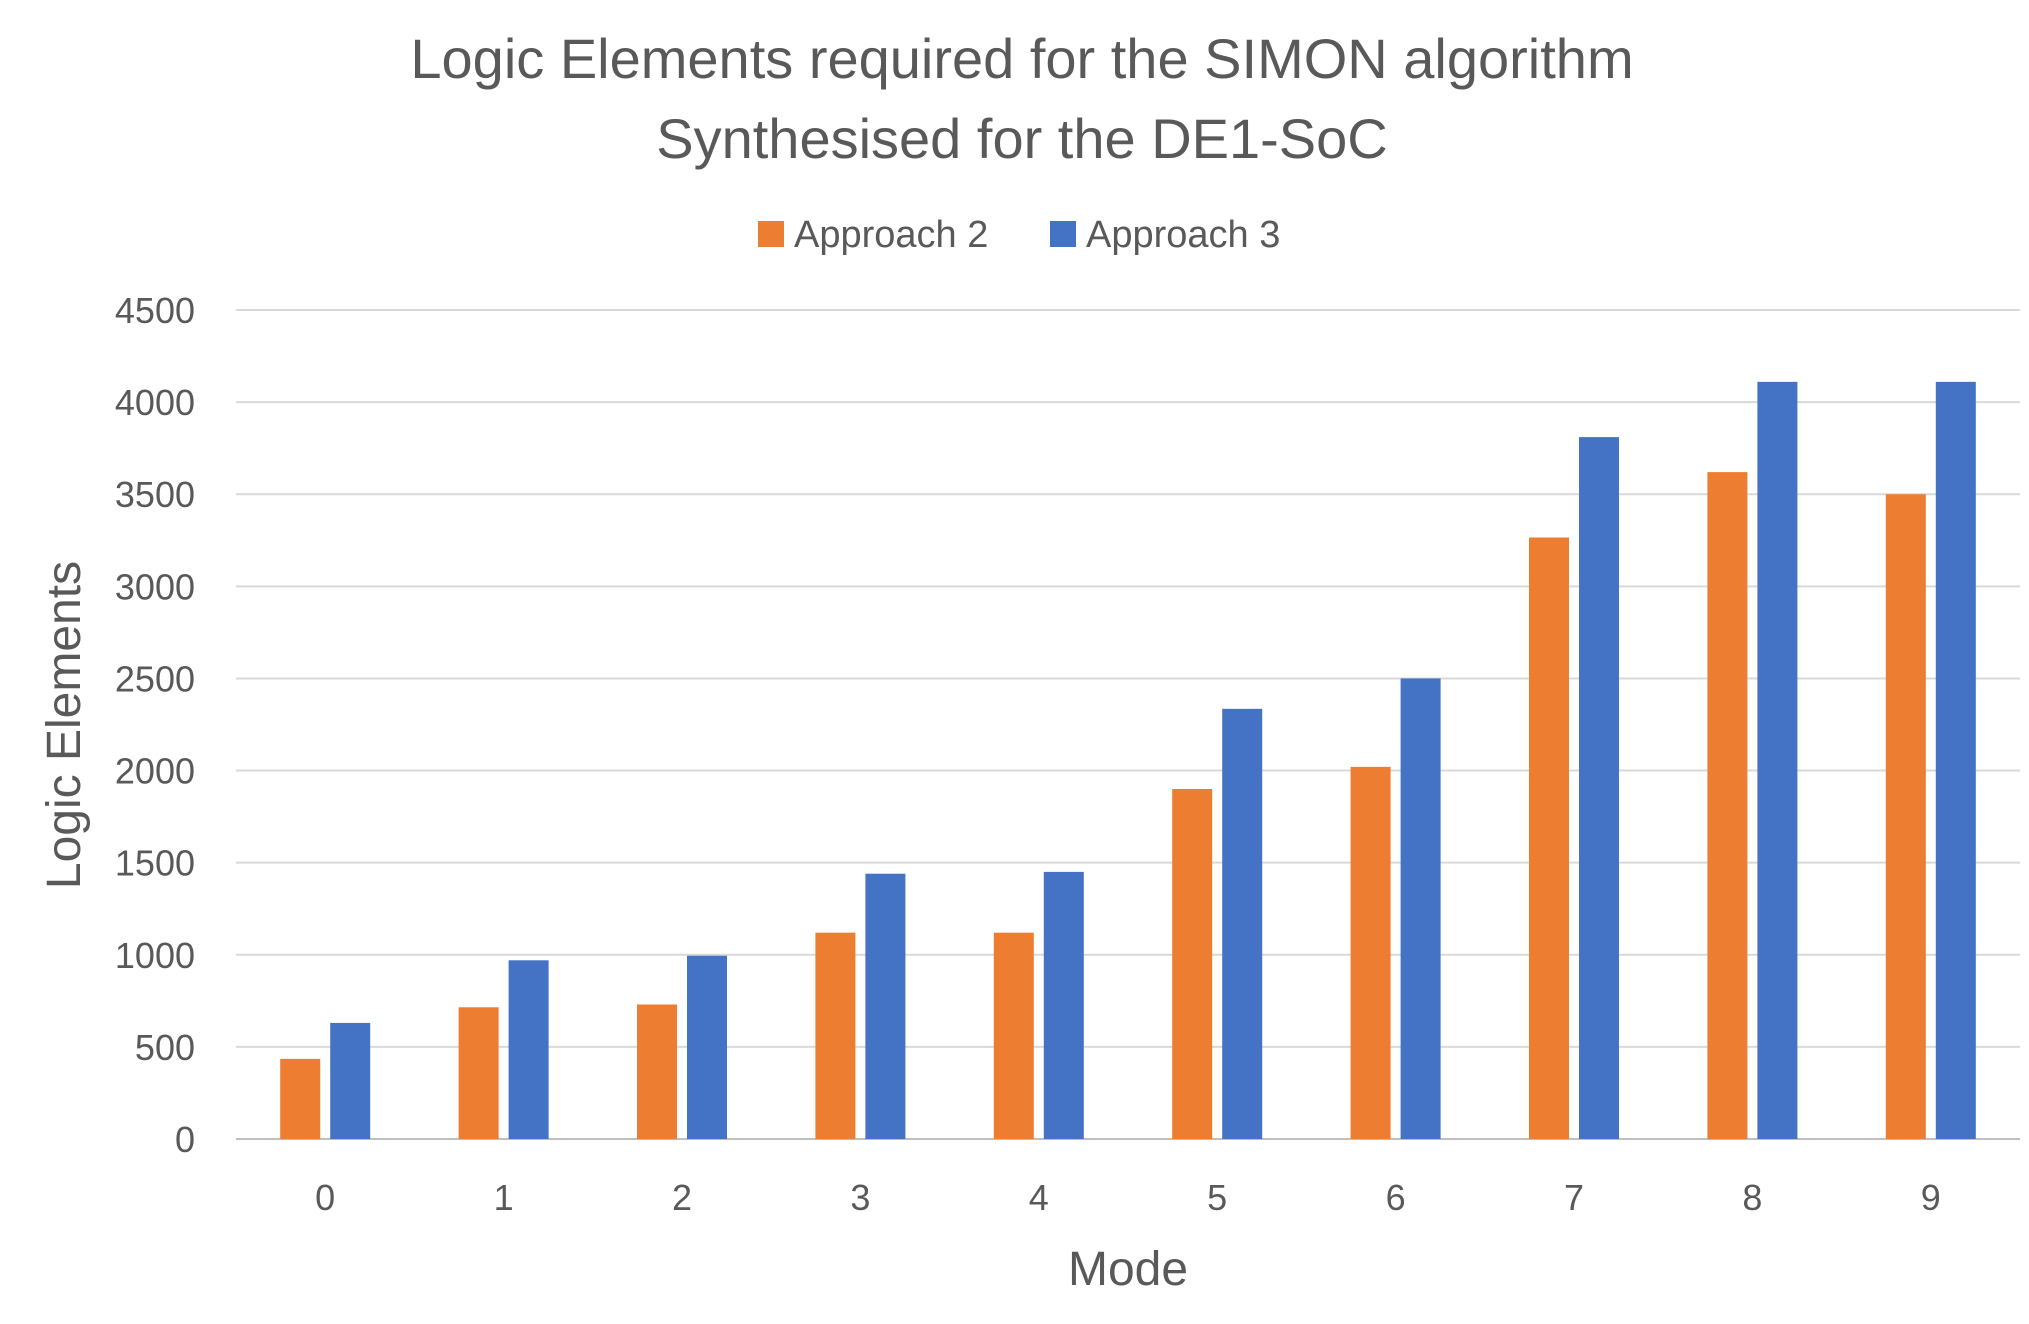  I want to click on x-tick-label: 4, so click(1039, 1197).